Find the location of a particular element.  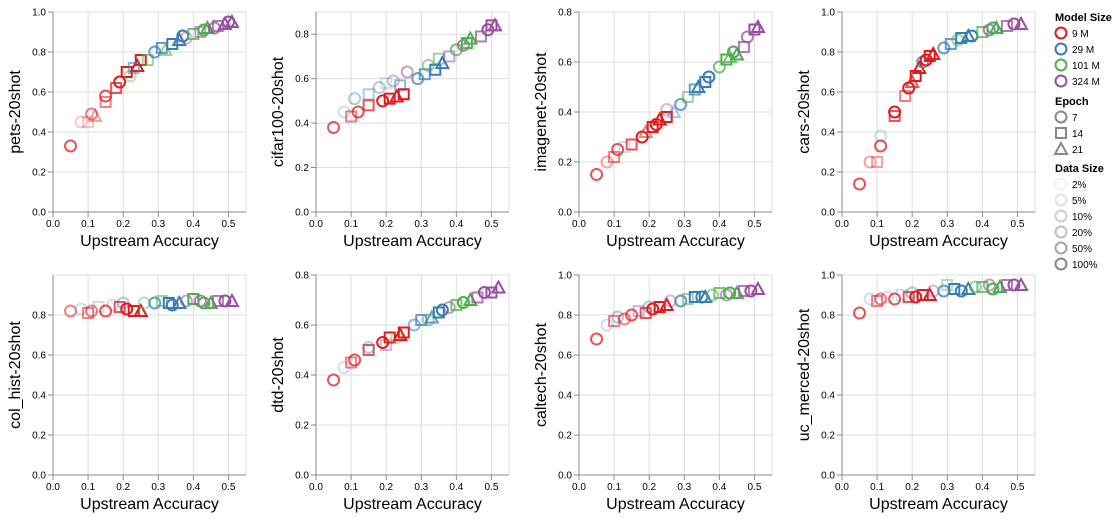

legend-label-epoch-21: 21 is located at coordinates (1078, 150).